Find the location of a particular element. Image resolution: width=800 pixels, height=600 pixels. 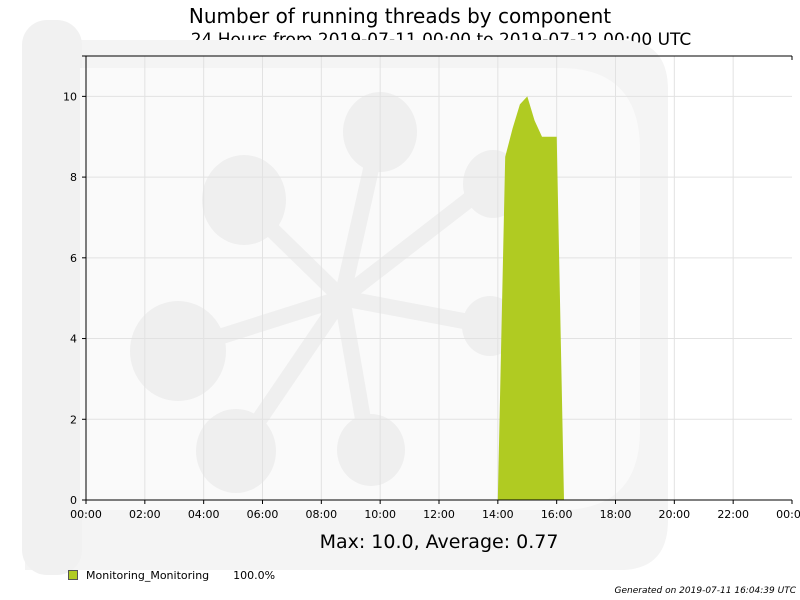

y-tick-label: 0 is located at coordinates (73, 500).